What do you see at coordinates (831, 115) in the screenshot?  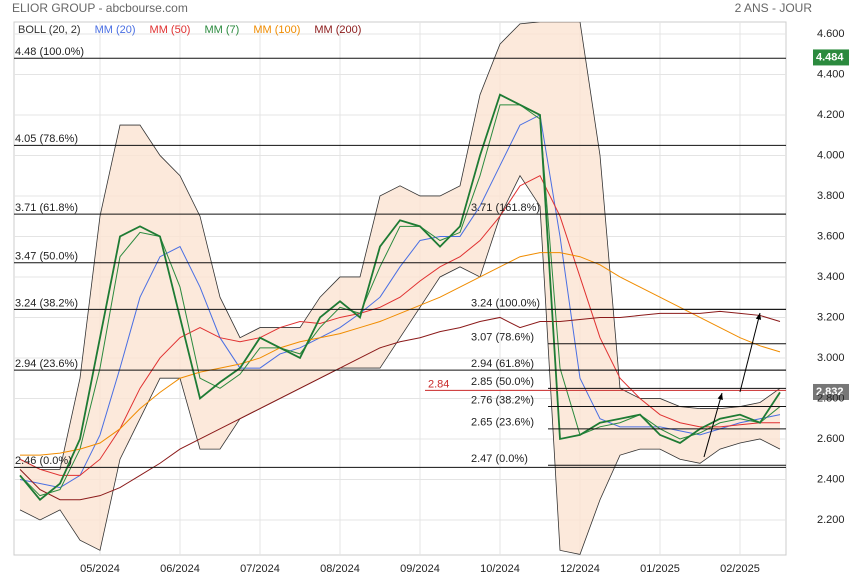 I see `y-tick-label: 4.200` at bounding box center [831, 115].